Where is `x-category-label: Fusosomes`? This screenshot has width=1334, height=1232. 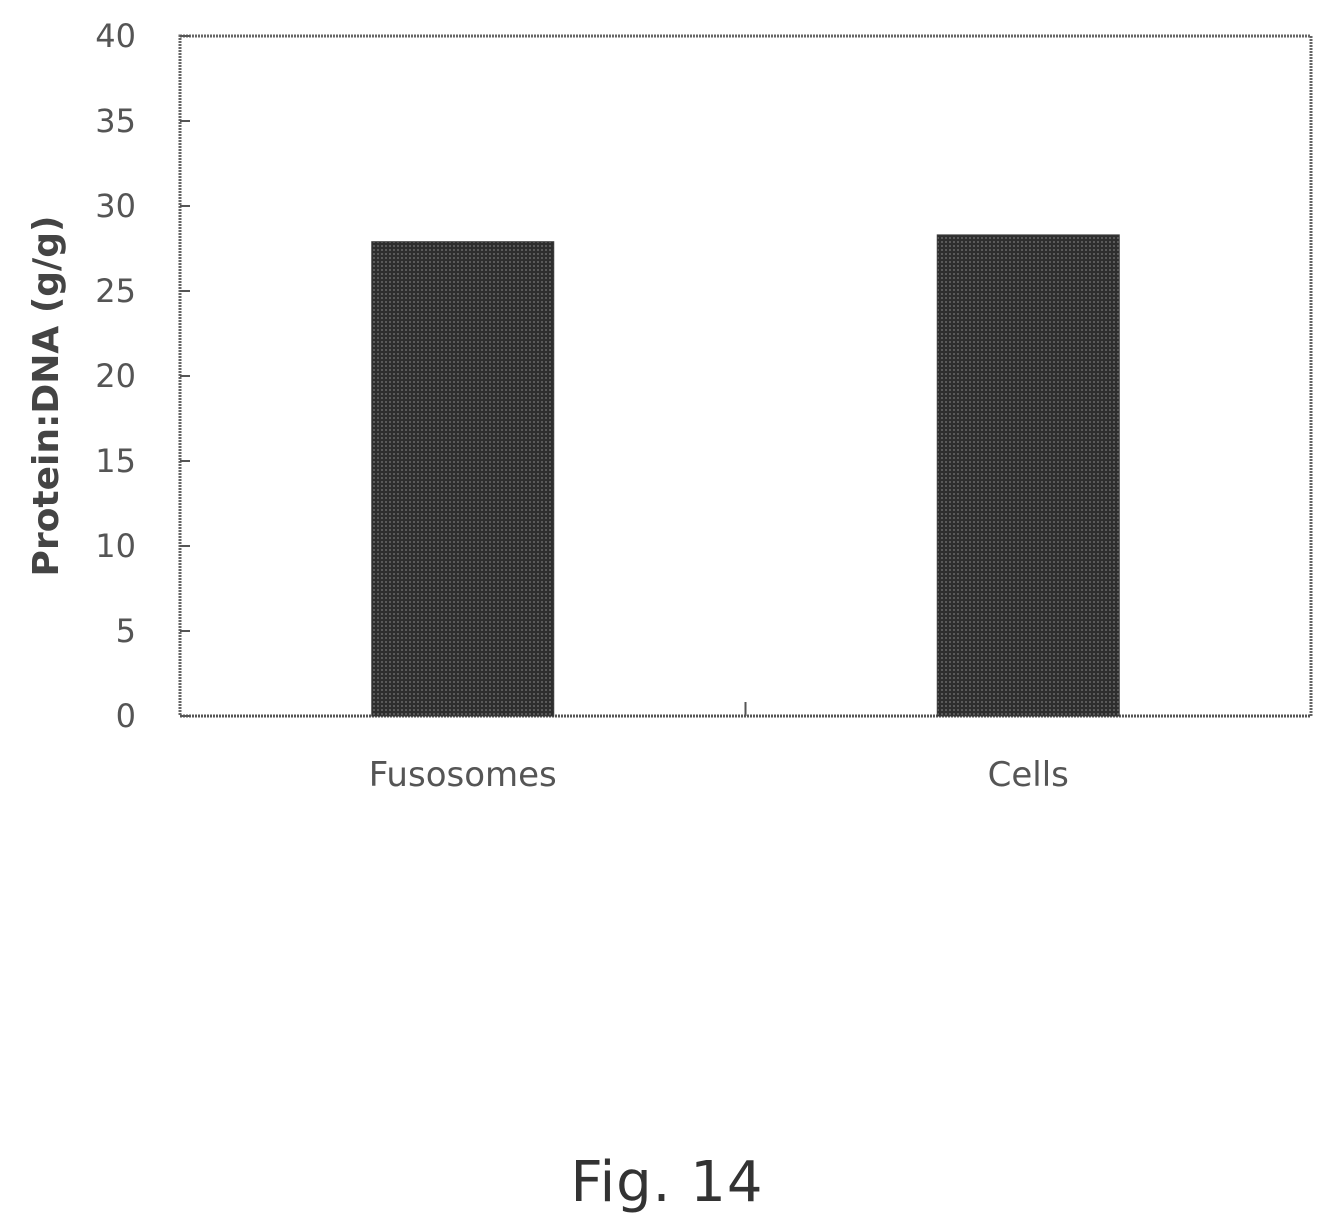 x-category-label: Fusosomes is located at coordinates (463, 775).